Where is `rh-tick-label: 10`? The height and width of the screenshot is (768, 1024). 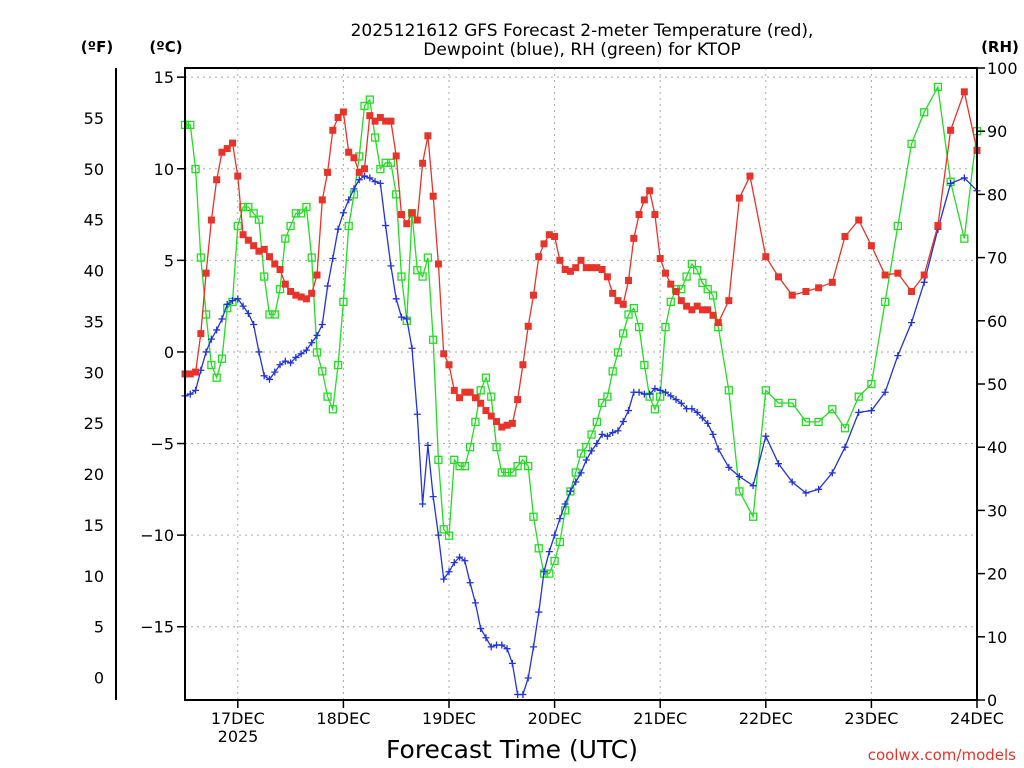 rh-tick-label: 10 is located at coordinates (997, 637).